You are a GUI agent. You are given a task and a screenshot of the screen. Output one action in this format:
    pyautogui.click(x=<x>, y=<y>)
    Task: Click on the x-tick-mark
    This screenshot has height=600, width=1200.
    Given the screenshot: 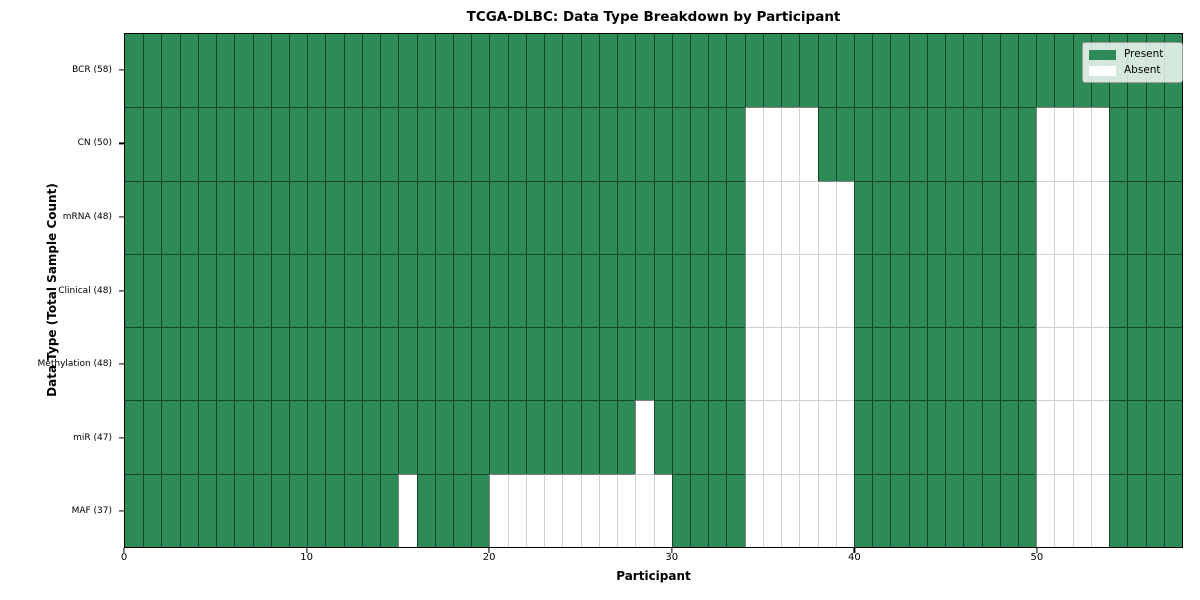 What is the action you would take?
    pyautogui.click(x=489, y=550)
    